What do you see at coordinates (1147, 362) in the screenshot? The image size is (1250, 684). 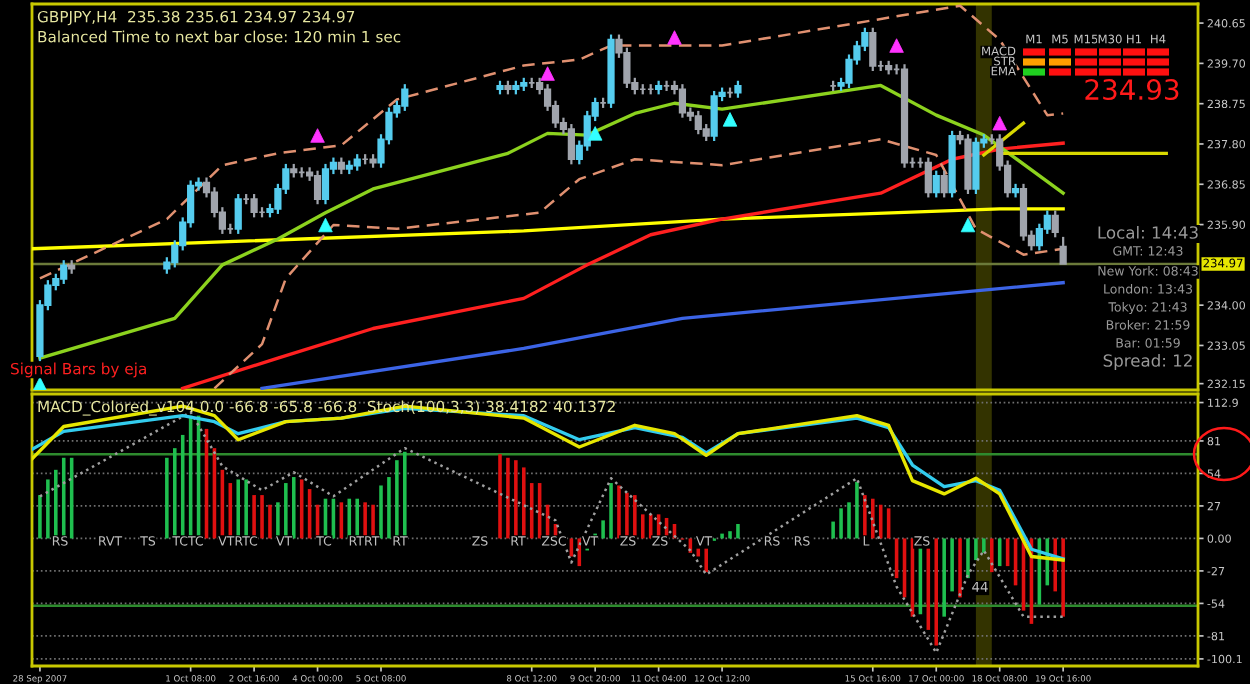 I see `annotation: Spread: 12` at bounding box center [1147, 362].